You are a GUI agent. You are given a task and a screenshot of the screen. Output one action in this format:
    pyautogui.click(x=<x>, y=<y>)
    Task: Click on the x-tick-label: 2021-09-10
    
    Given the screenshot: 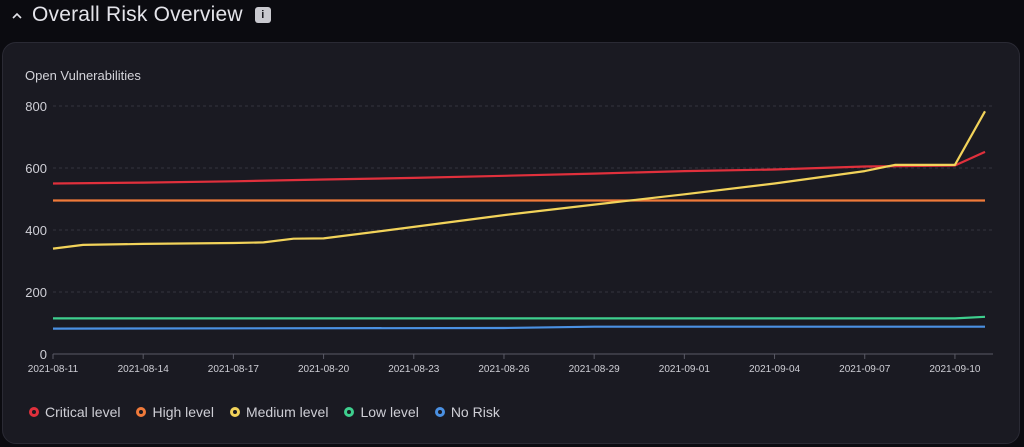 What is the action you would take?
    pyautogui.click(x=955, y=369)
    